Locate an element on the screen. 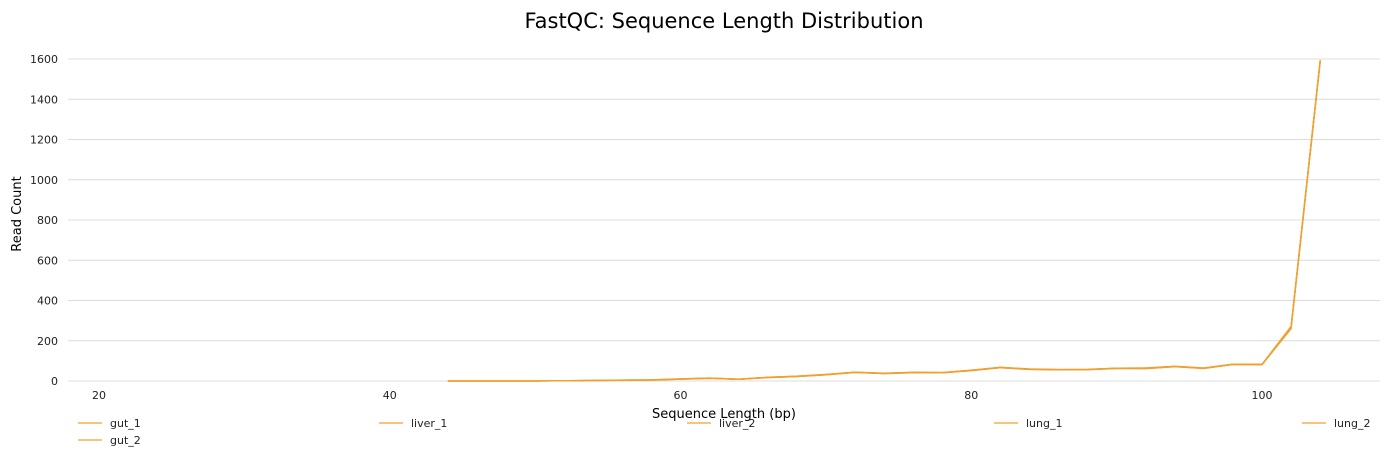 The image size is (1389, 460). y-tick-label: 600 is located at coordinates (47, 260).